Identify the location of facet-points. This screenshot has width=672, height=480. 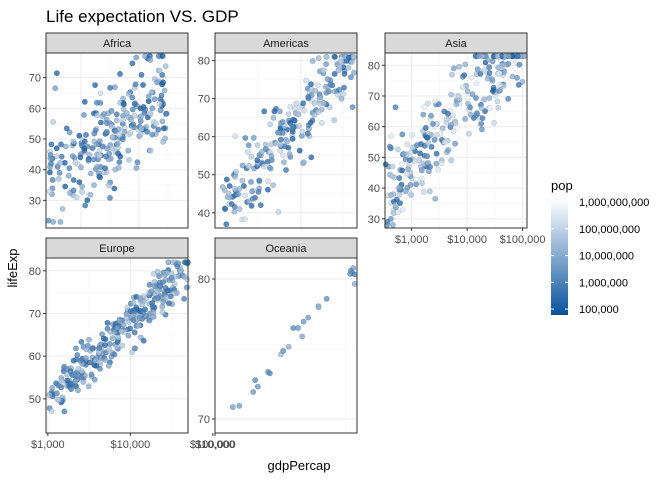
(107, 139).